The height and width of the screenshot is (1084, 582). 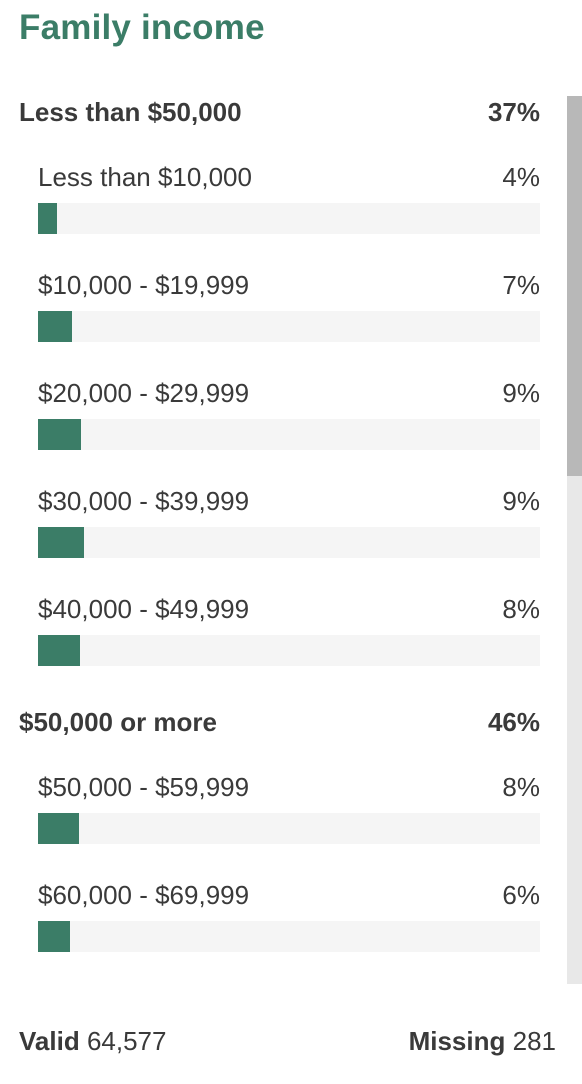 I want to click on valid-count: Valid 64,577, so click(x=92, y=1041).